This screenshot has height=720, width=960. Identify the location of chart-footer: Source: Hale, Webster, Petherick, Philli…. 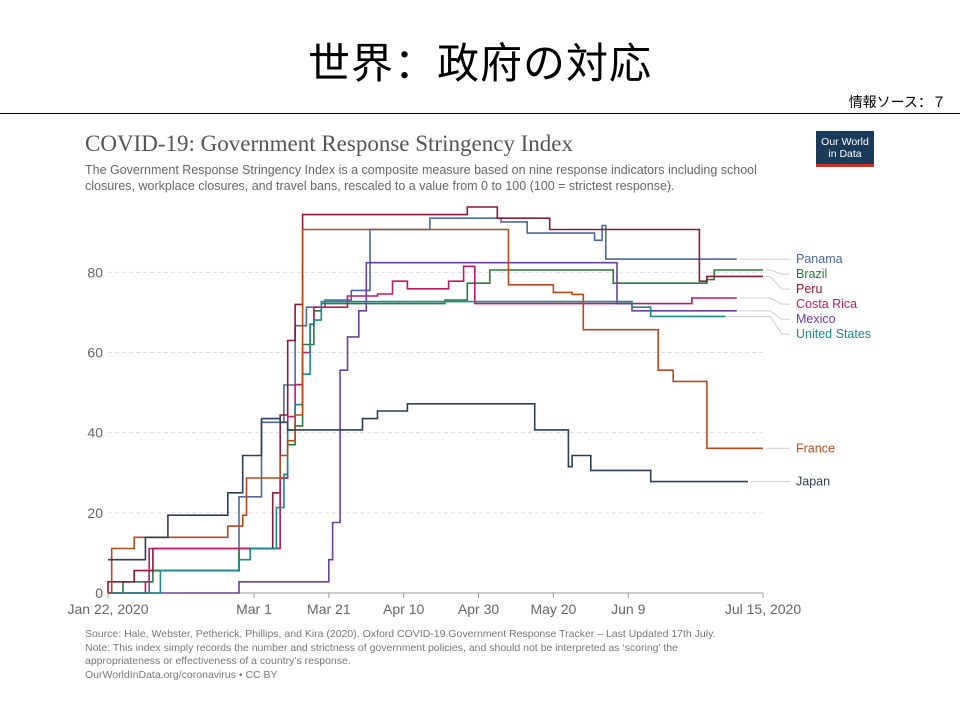
(455, 655).